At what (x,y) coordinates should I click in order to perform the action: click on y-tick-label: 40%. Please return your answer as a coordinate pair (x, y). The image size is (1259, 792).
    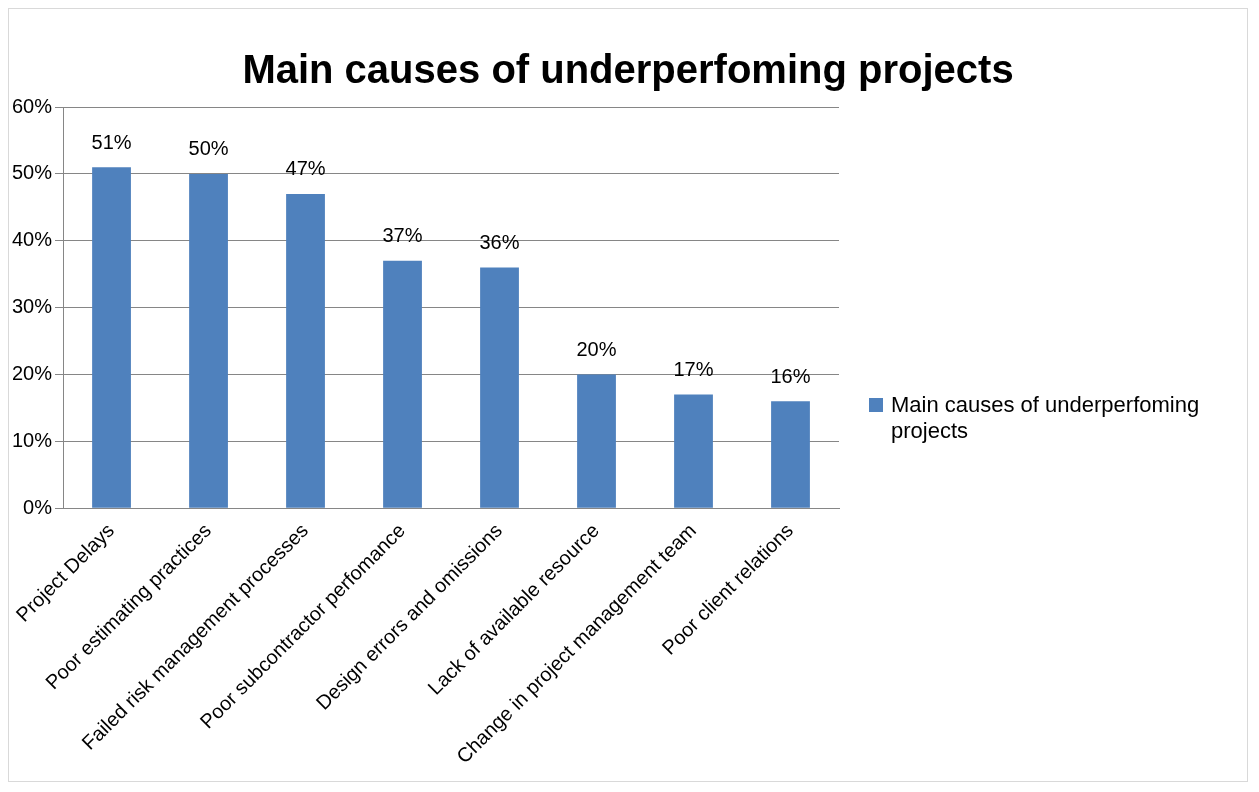
    Looking at the image, I should click on (32, 239).